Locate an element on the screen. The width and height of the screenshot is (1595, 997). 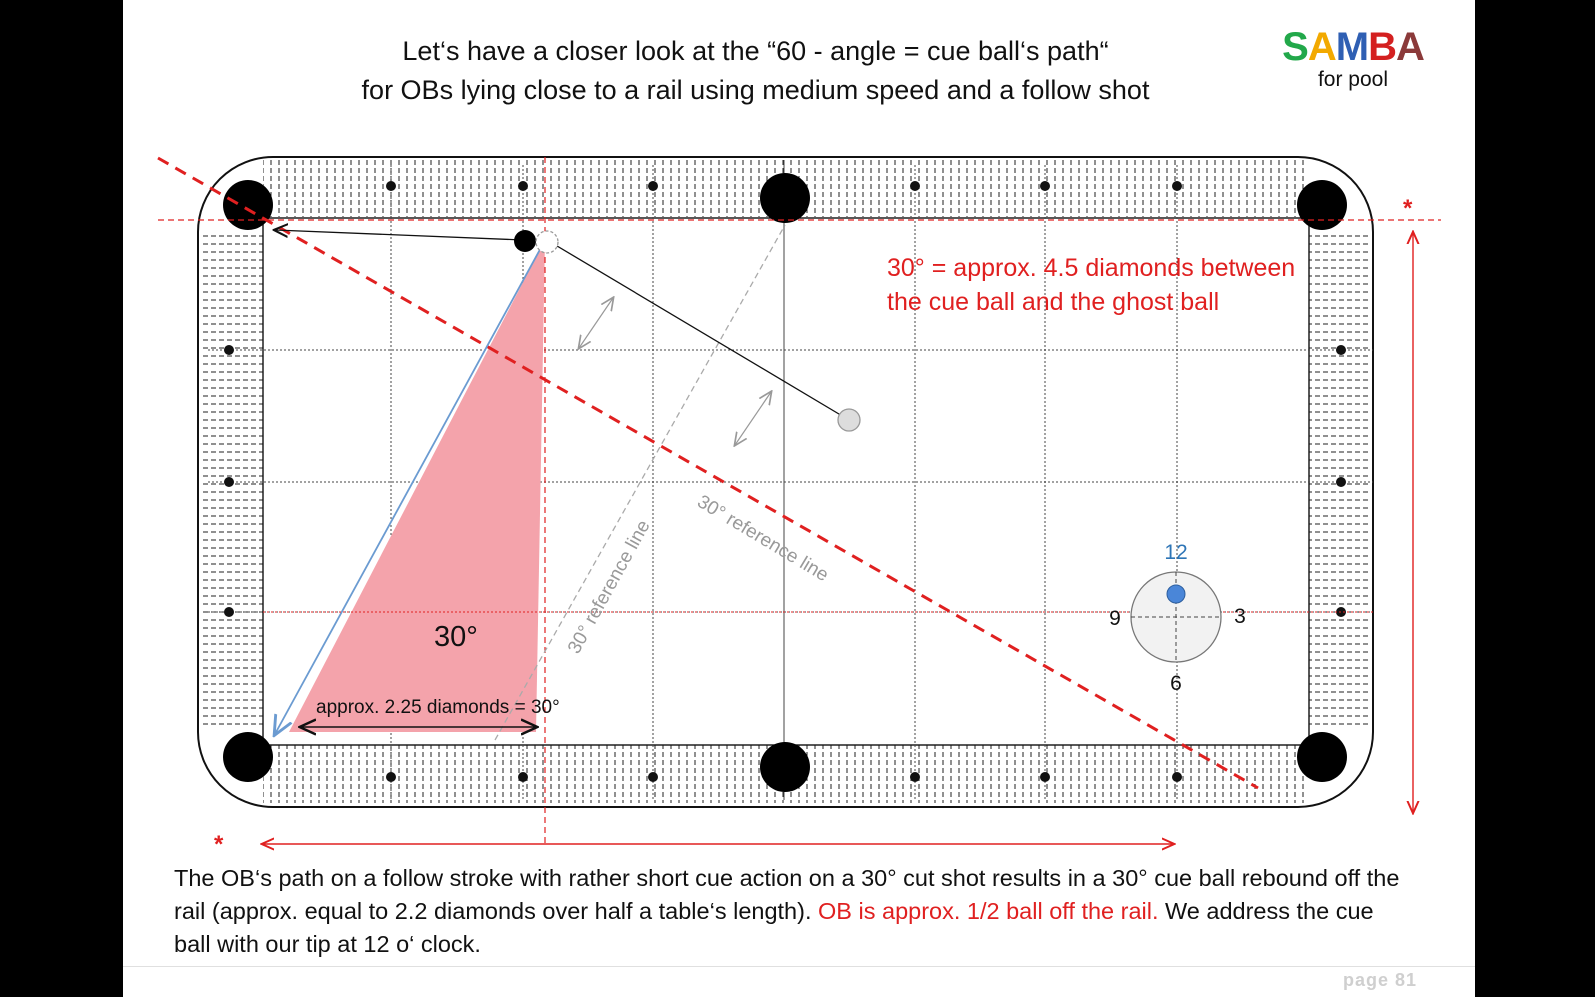
gray-reference-line is located at coordinates (640, 482).